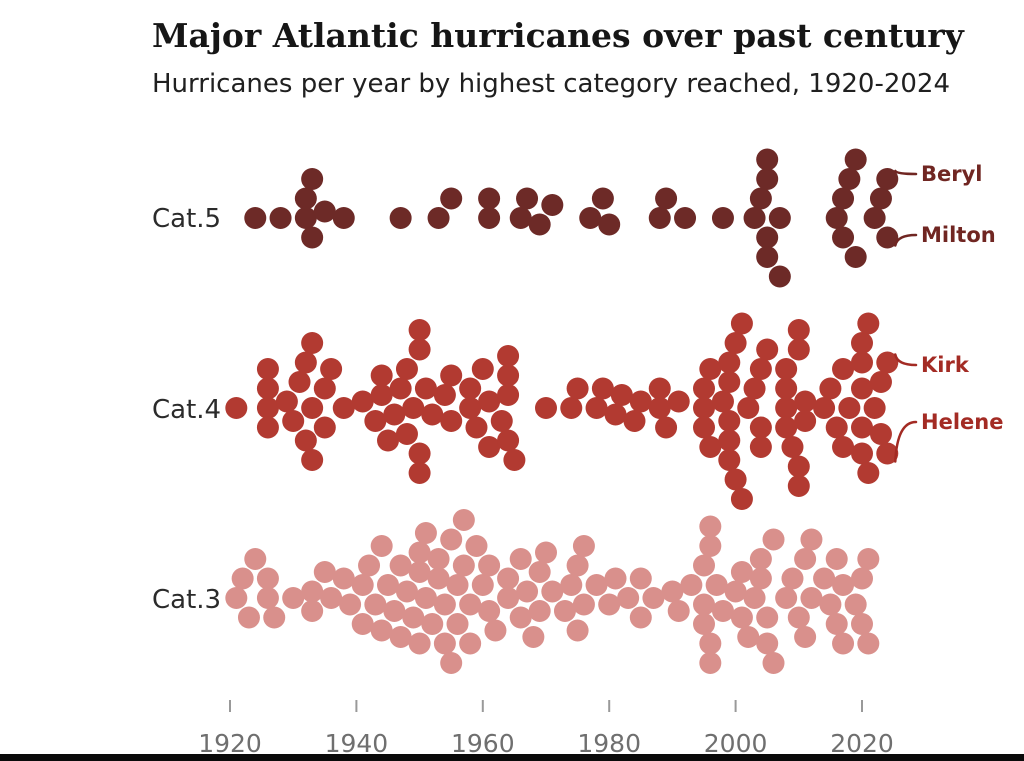  What do you see at coordinates (906, 441) in the screenshot?
I see `helene-pointer-line` at bounding box center [906, 441].